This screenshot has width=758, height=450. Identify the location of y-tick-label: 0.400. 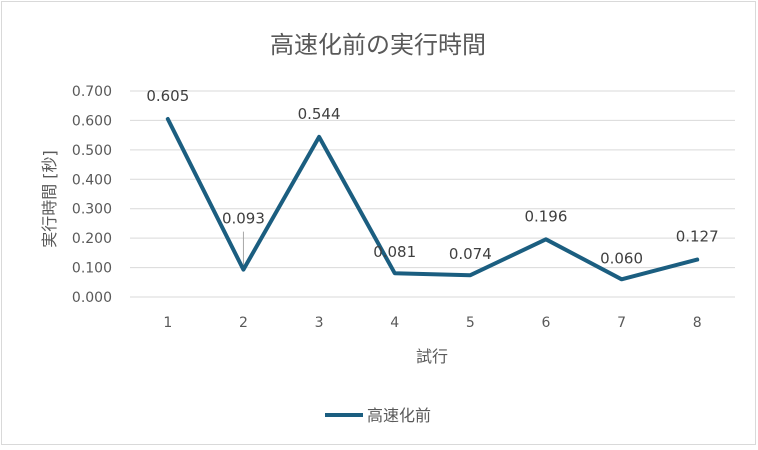
(92, 180).